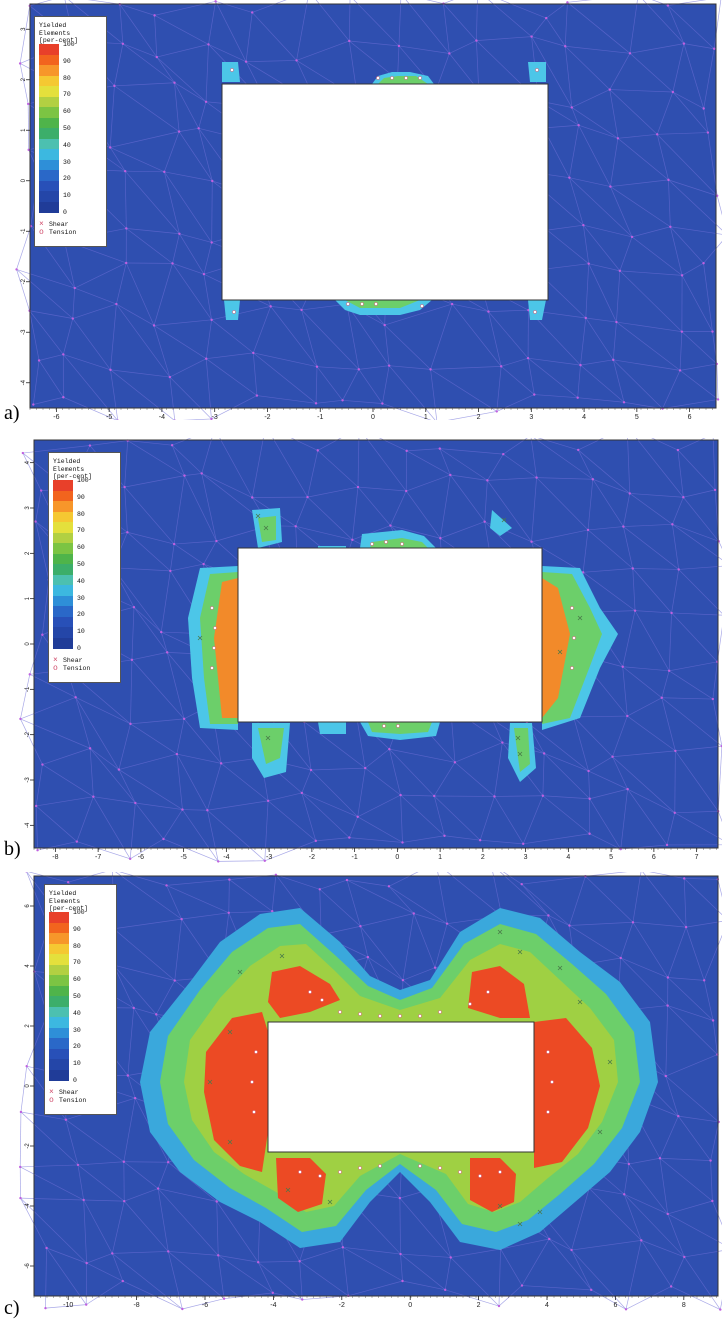 Image resolution: width=722 pixels, height=1320 pixels. I want to click on y-tick-label: 1, so click(24, 130).